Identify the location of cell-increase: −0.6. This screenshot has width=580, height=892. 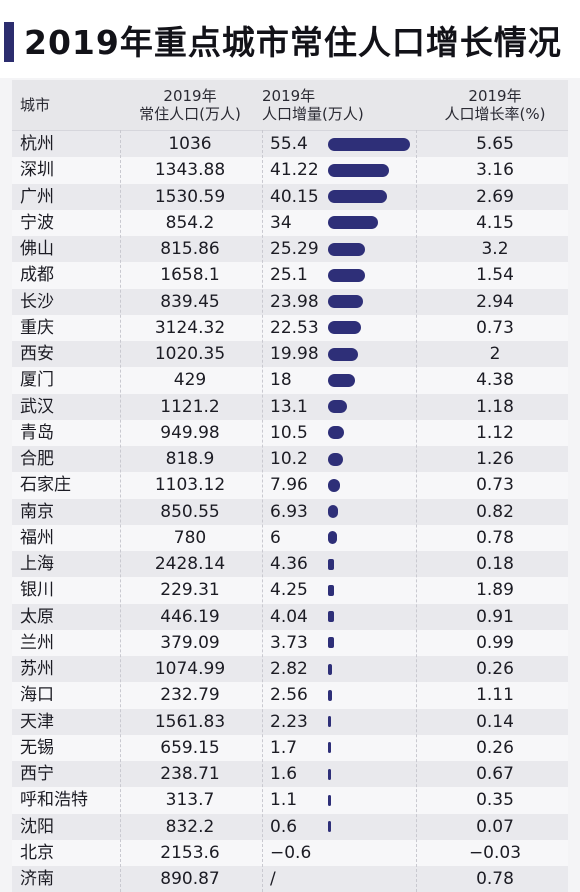
(291, 852).